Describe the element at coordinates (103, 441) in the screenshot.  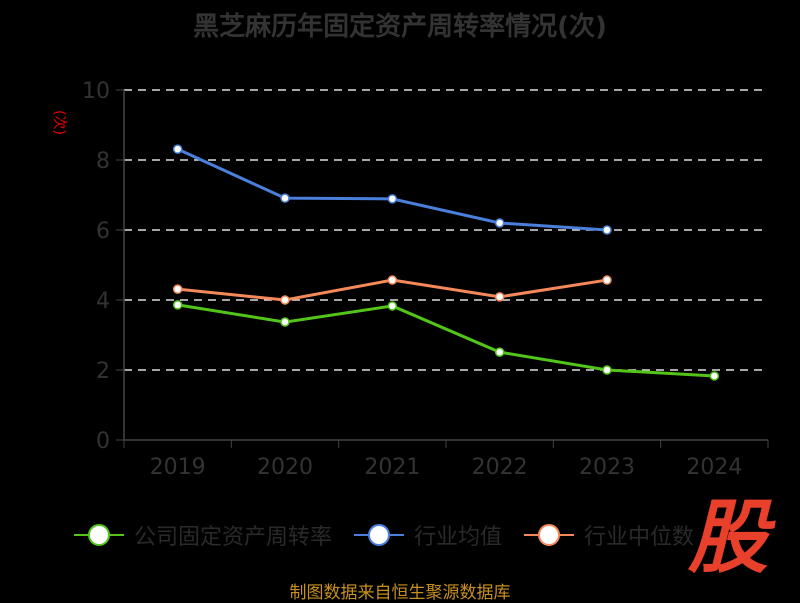
I see `y-tick-label: 0` at that location.